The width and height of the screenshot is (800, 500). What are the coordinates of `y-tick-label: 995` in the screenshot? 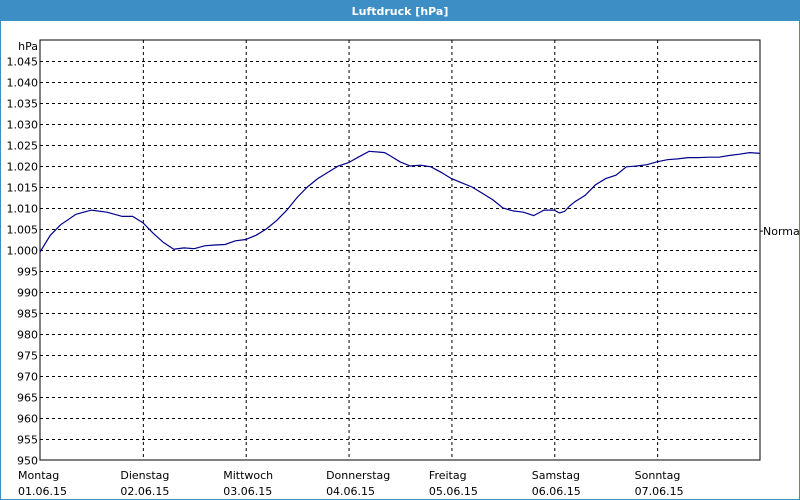 It's located at (27, 272).